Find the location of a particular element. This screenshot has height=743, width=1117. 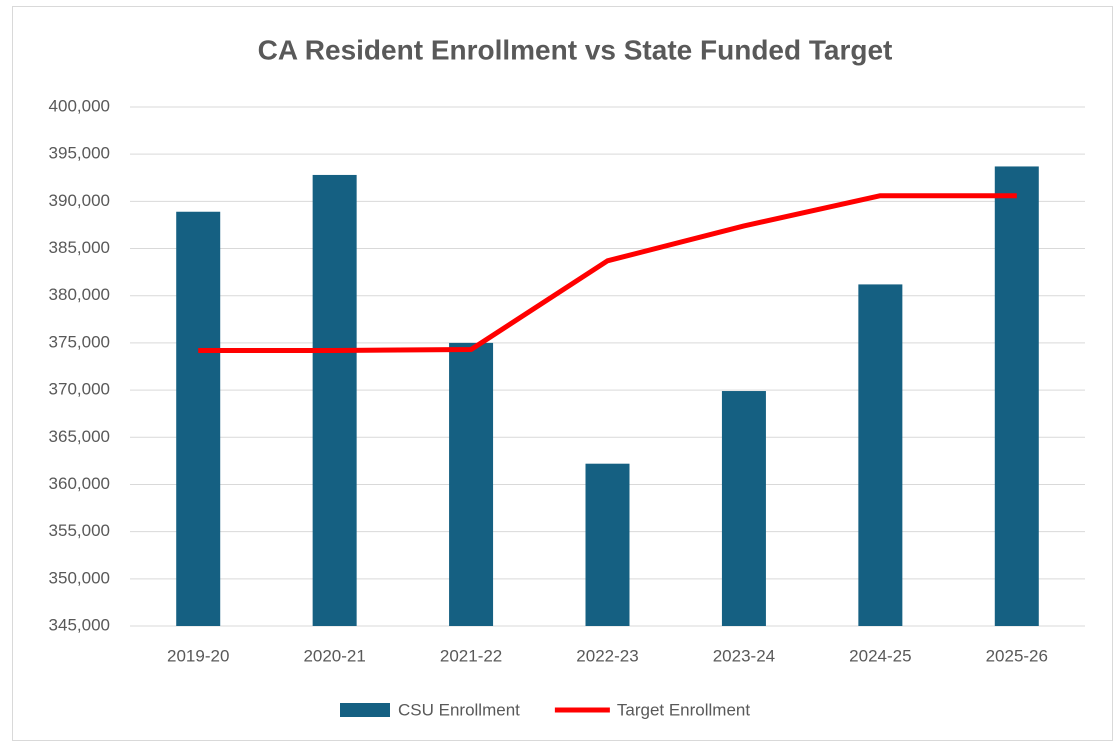

y-tick-label: 360,000 is located at coordinates (79, 483).